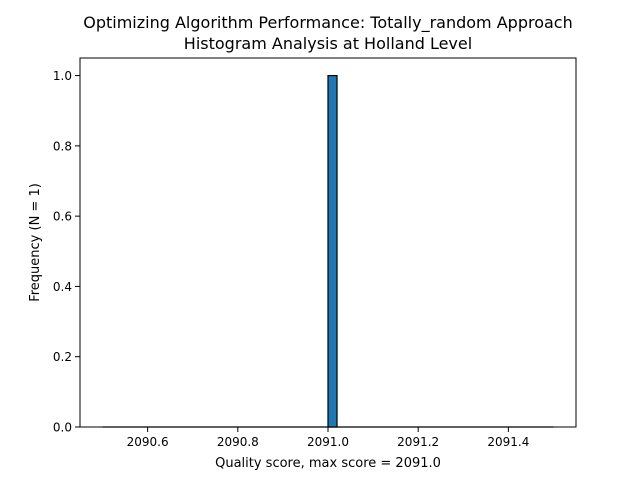 Image resolution: width=640 pixels, height=480 pixels. Describe the element at coordinates (62, 76) in the screenshot. I see `y-tick-label: 1.0` at that location.